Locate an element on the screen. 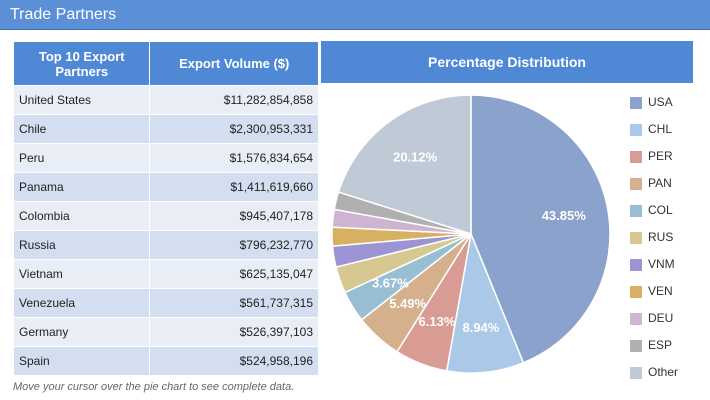  chart-legend: USA CHL PER PAN COL RUS VNM VEN DEU ESP Other is located at coordinates (668, 243).